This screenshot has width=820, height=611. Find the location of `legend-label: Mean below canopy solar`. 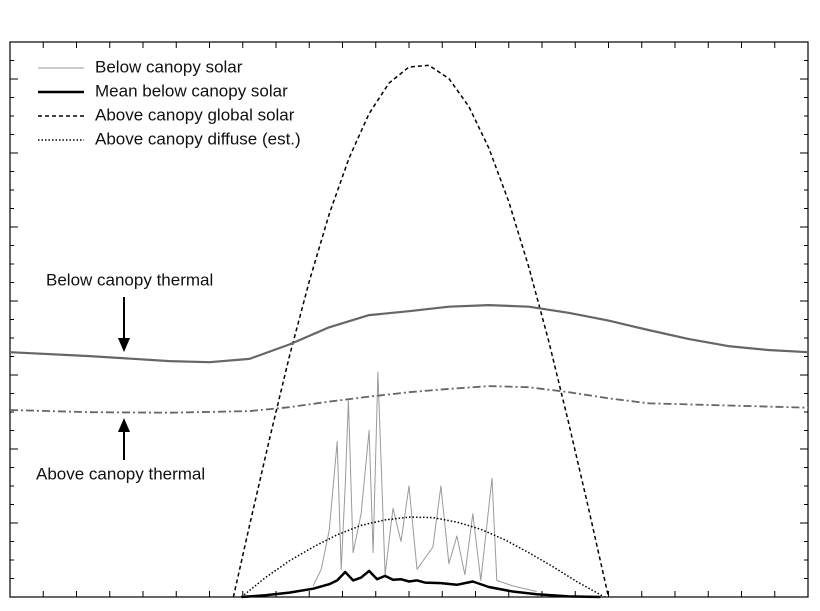

legend-label: Mean below canopy solar is located at coordinates (191, 90).